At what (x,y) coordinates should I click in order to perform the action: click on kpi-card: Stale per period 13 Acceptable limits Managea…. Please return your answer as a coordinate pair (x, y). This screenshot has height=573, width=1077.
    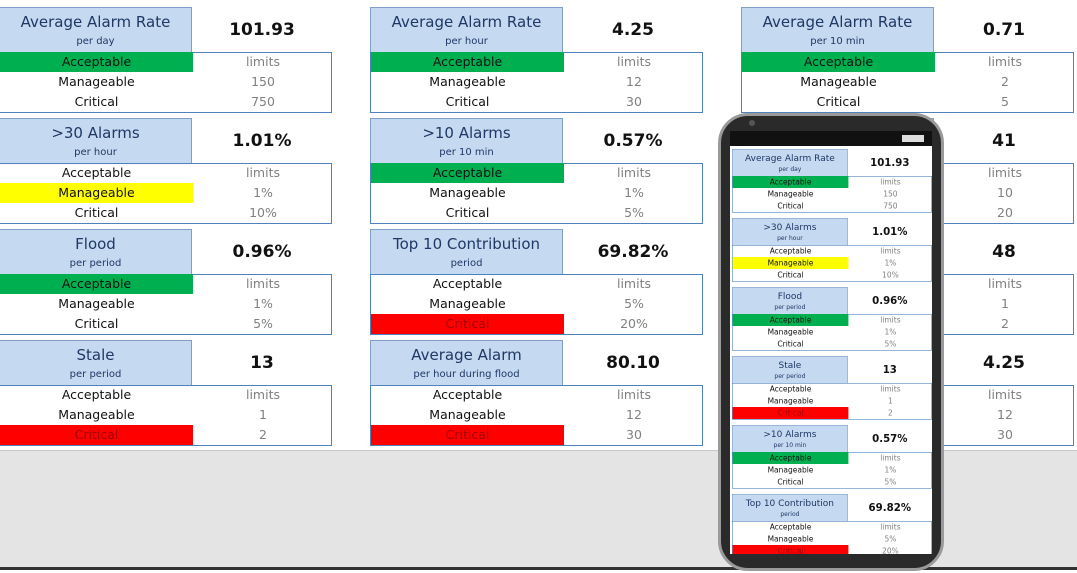
    Looking at the image, I should click on (166, 393).